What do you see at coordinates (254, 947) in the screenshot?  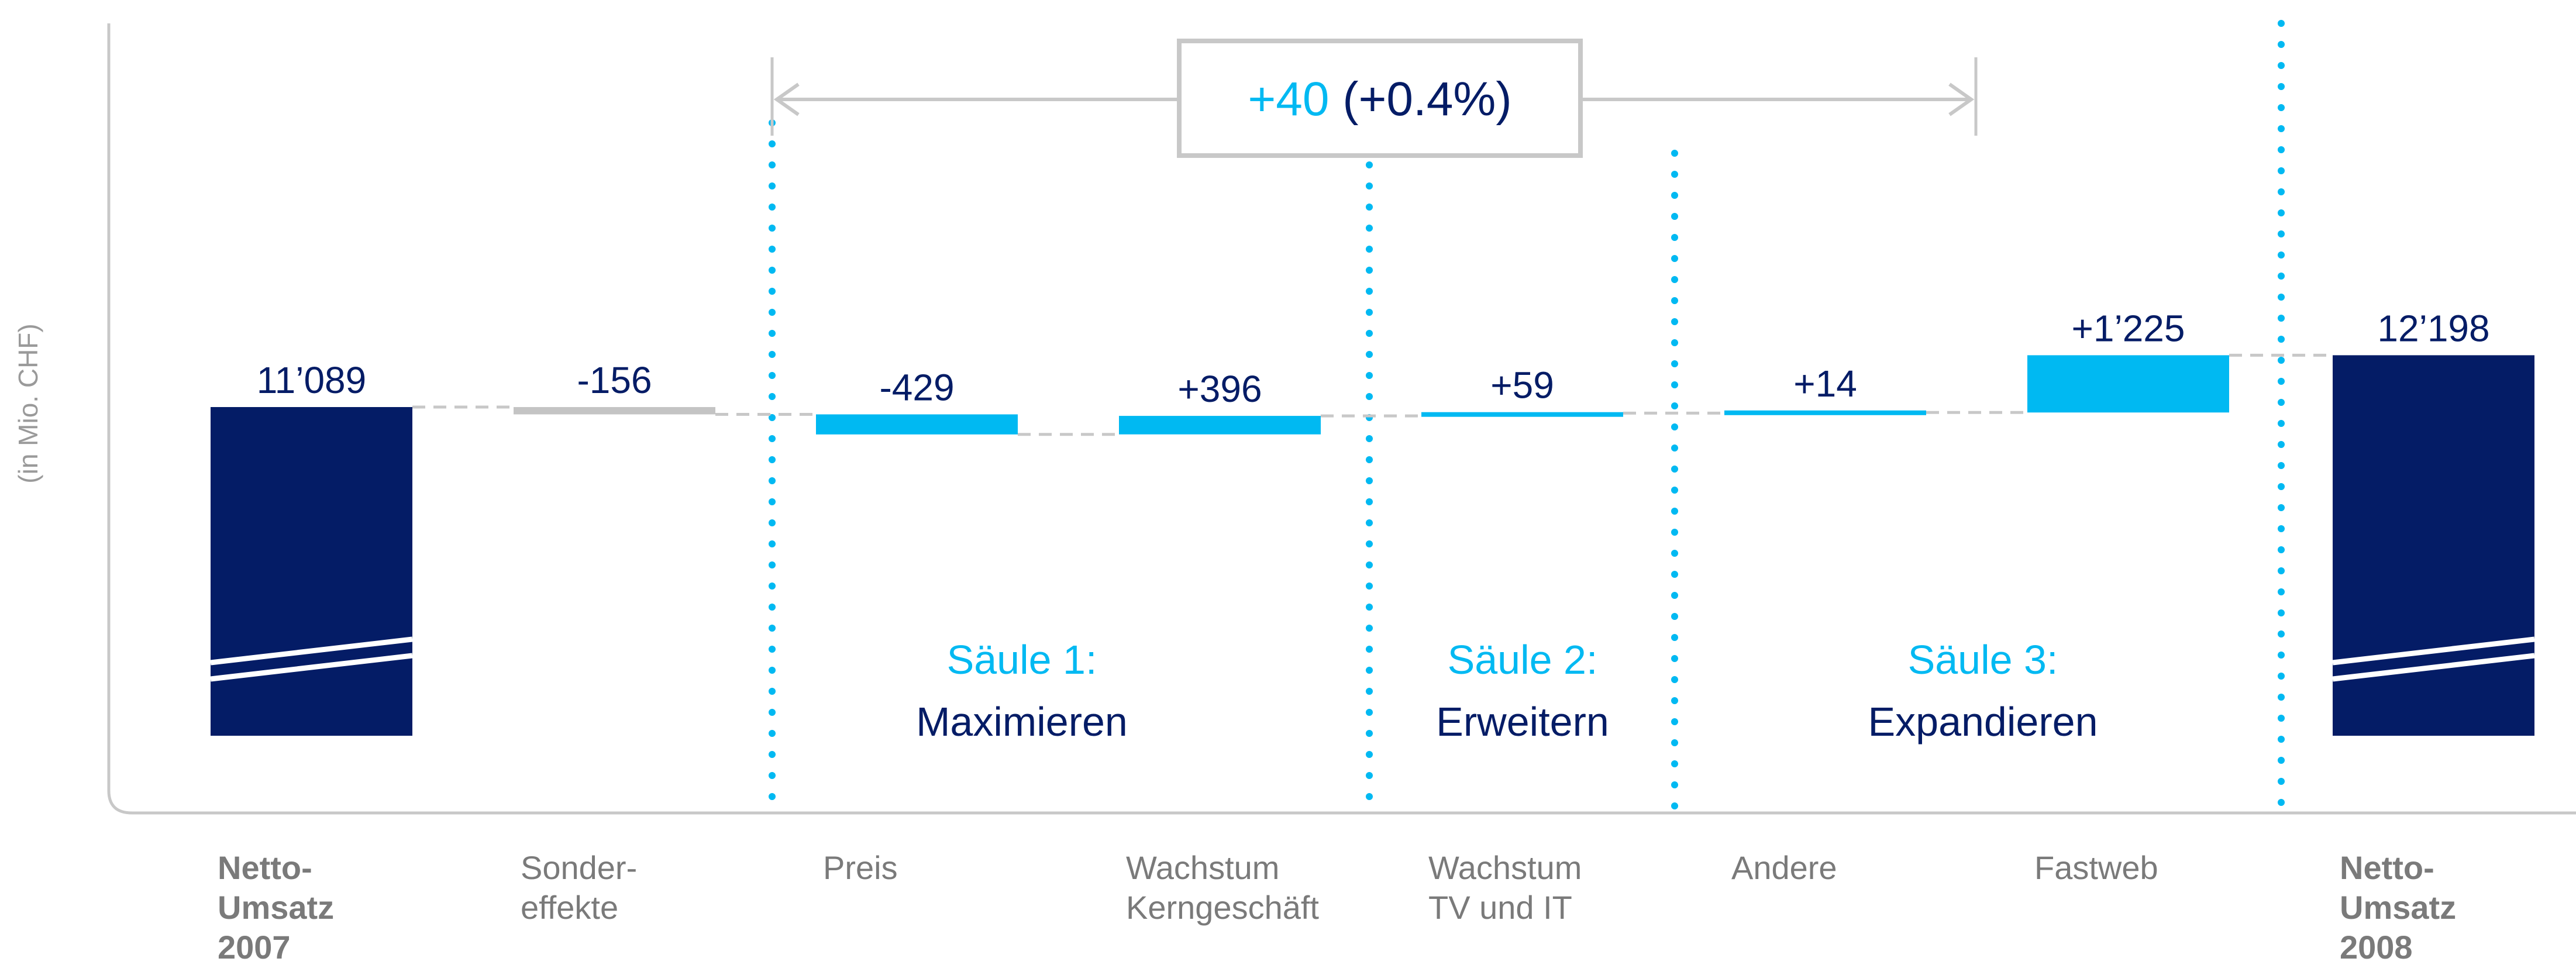 I see `category-label-0: 2007` at bounding box center [254, 947].